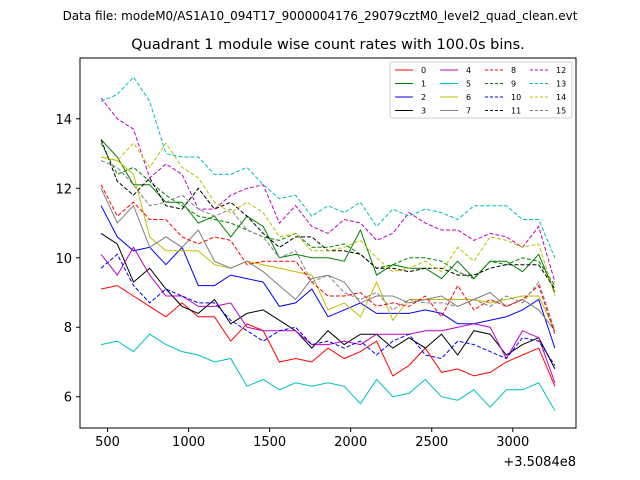 The image size is (640, 480). What do you see at coordinates (512, 442) in the screenshot?
I see `x-tick-label: 3000` at bounding box center [512, 442].